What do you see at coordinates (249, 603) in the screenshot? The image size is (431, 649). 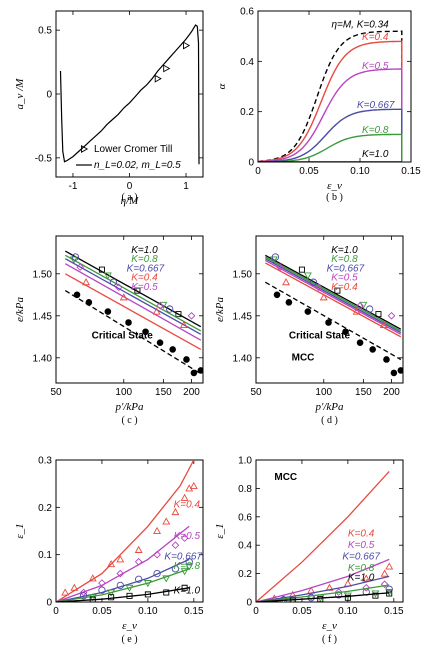 I see `y-tick-label: 0` at bounding box center [249, 603].